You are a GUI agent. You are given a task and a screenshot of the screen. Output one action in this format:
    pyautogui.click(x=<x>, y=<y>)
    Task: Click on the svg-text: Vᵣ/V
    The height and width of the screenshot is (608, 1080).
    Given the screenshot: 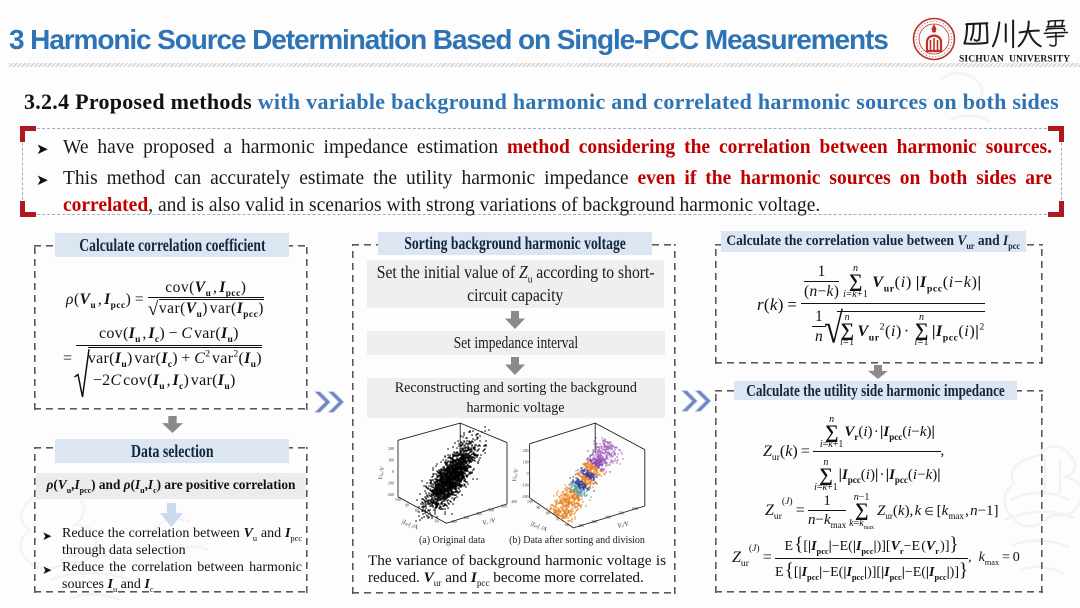 What is the action you would take?
    pyautogui.click(x=624, y=525)
    